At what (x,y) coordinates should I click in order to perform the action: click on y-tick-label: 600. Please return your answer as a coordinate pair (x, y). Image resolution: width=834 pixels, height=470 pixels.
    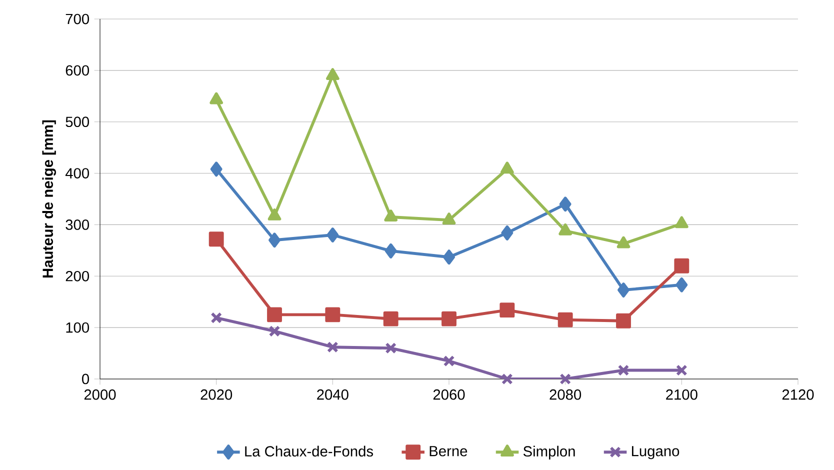
    Looking at the image, I should click on (78, 70).